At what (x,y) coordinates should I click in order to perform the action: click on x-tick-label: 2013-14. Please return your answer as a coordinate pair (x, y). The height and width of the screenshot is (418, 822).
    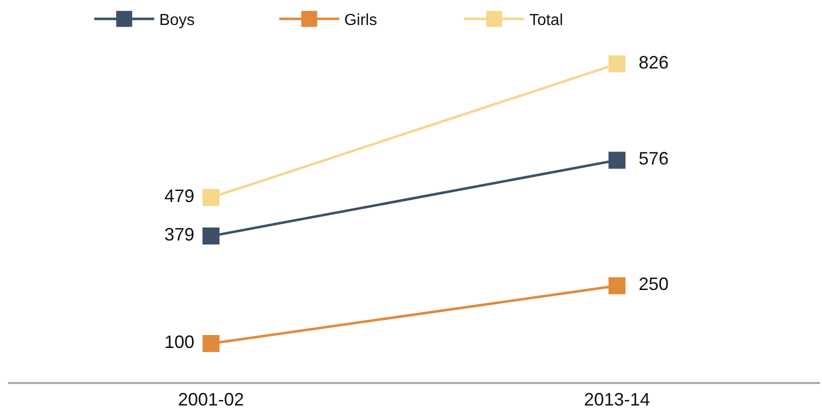
    Looking at the image, I should click on (617, 400).